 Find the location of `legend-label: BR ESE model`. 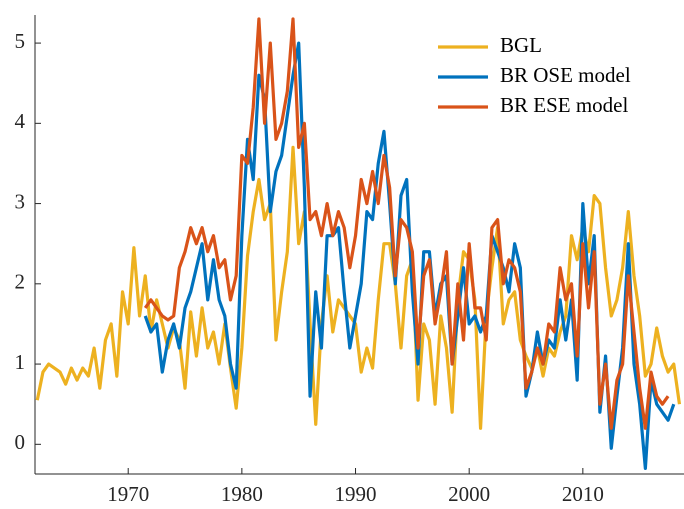

legend-label: BR ESE model is located at coordinates (564, 105).